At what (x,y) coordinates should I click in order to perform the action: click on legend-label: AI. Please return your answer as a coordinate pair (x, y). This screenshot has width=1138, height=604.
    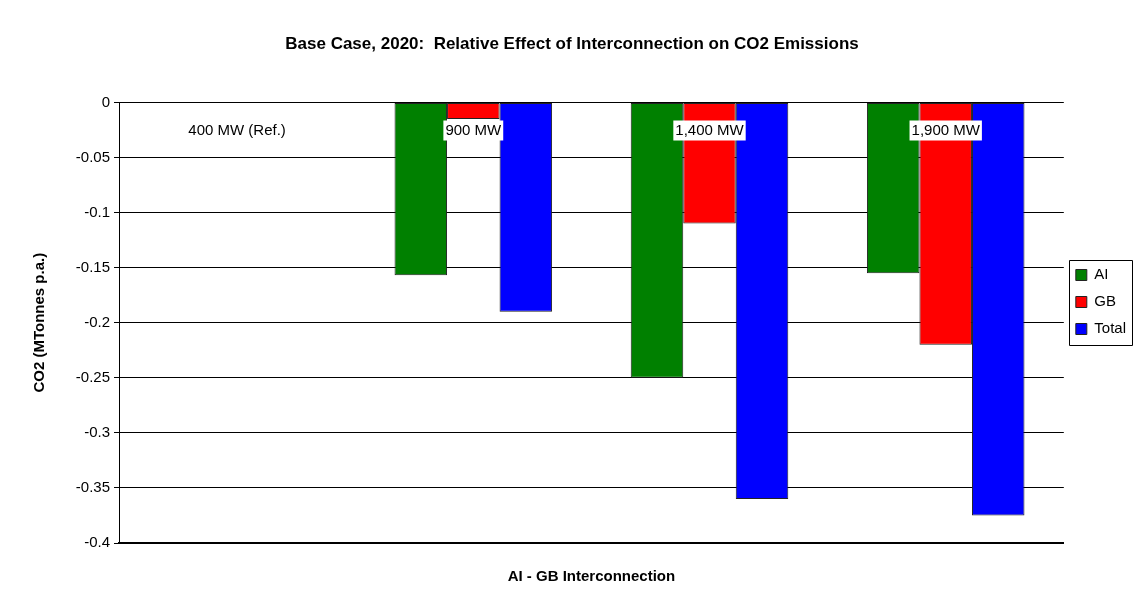
    Looking at the image, I should click on (1101, 274).